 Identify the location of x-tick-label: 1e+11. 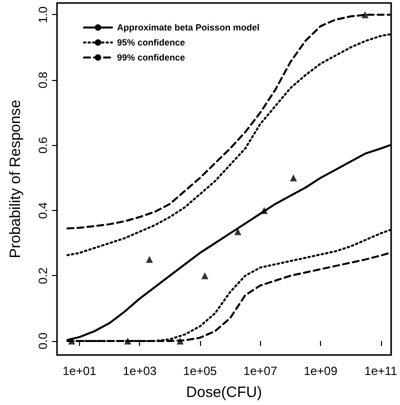
(381, 371).